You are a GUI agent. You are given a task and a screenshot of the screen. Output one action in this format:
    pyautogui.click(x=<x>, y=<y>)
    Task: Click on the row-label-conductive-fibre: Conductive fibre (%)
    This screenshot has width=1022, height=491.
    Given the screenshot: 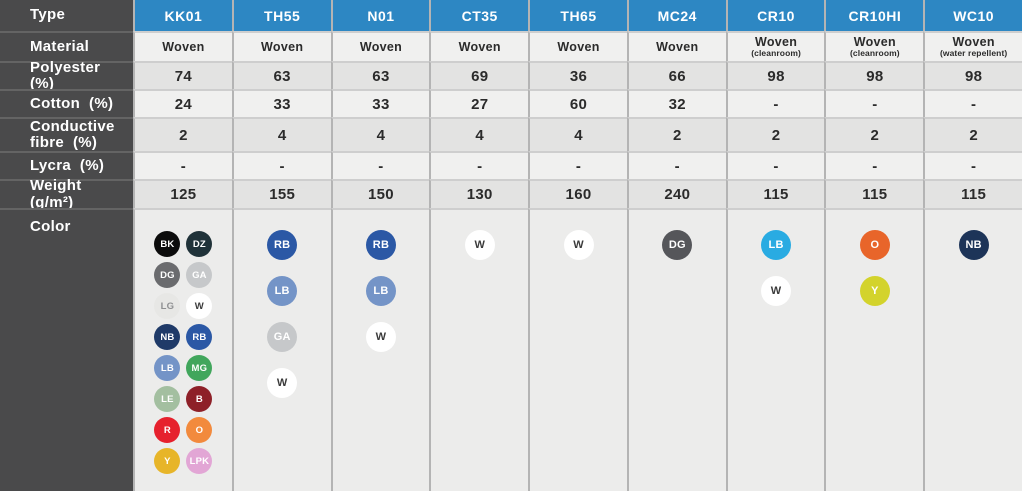 What is the action you would take?
    pyautogui.click(x=66, y=134)
    